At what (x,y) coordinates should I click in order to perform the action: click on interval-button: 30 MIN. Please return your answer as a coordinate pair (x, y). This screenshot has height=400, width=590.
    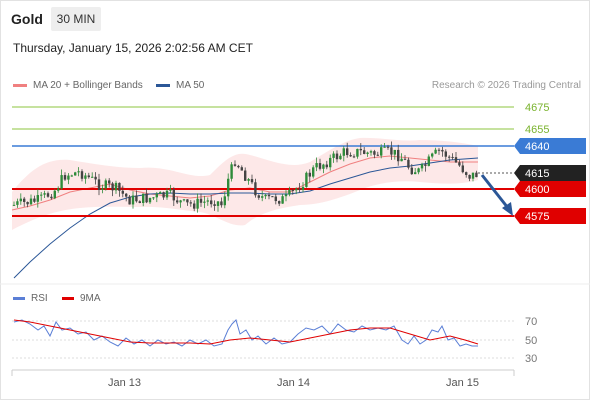
    Looking at the image, I should click on (76, 19).